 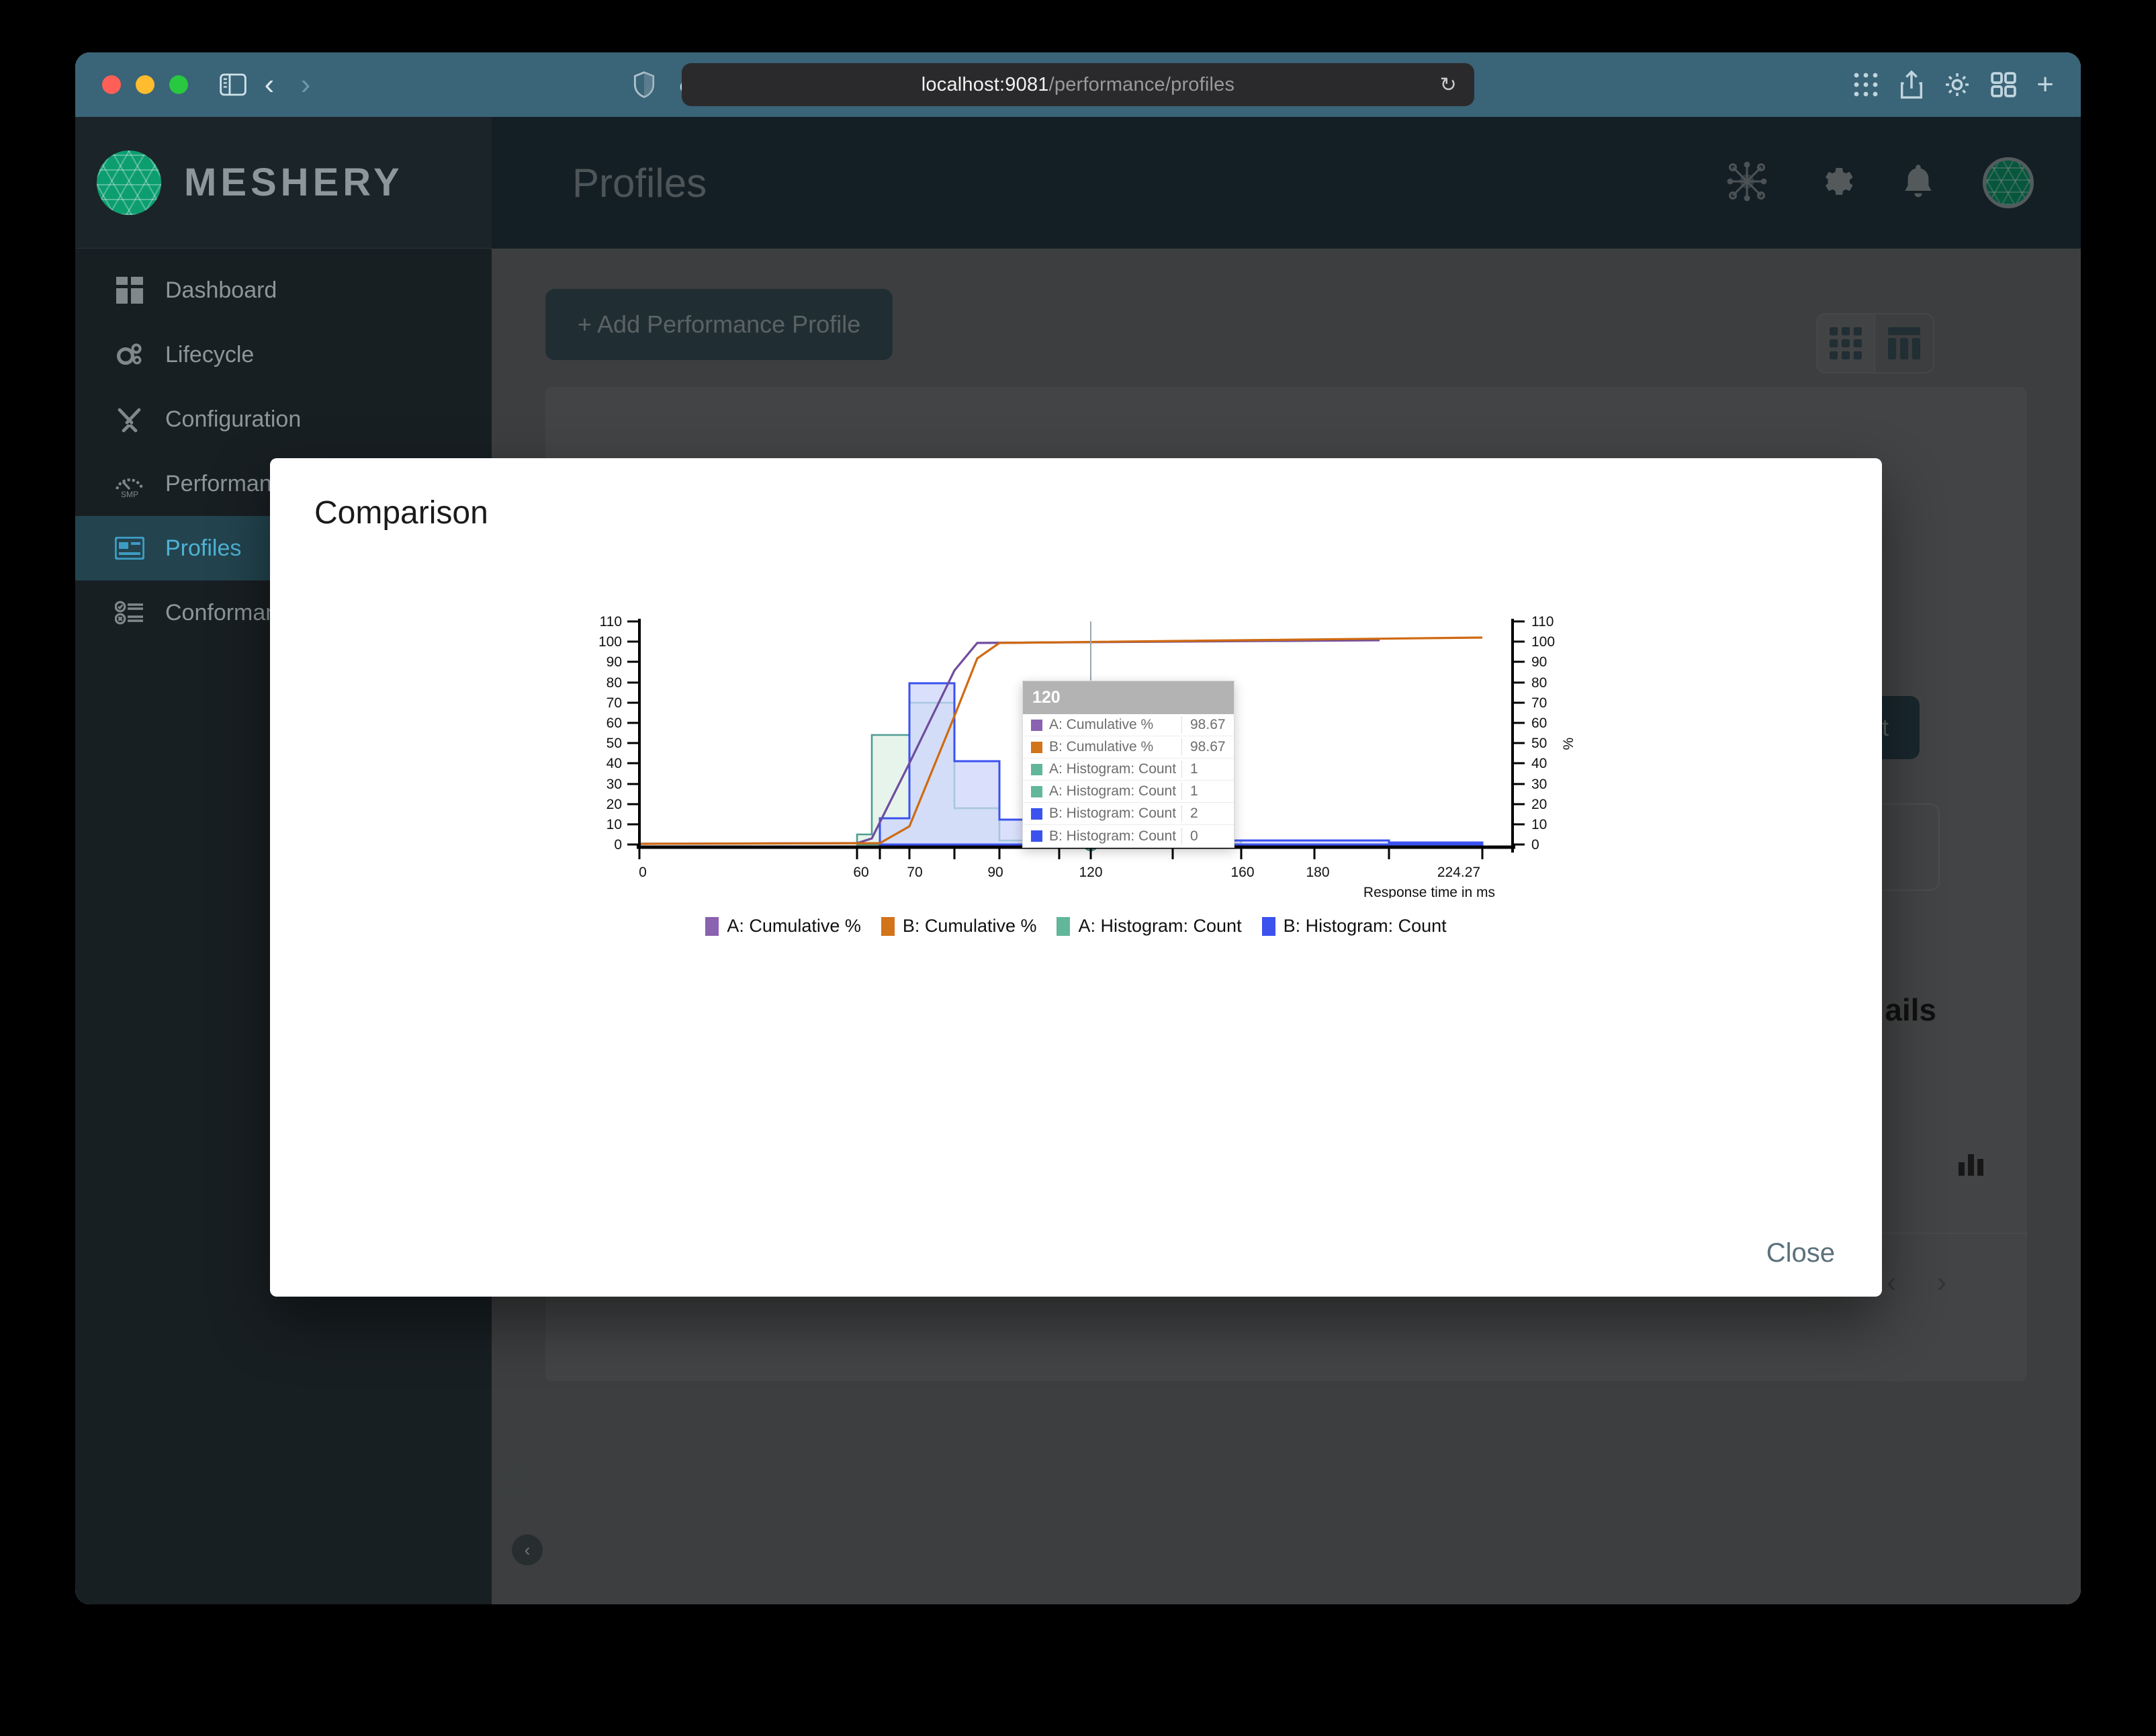 I want to click on smp-gauge-icon: SMP, so click(x=129, y=484).